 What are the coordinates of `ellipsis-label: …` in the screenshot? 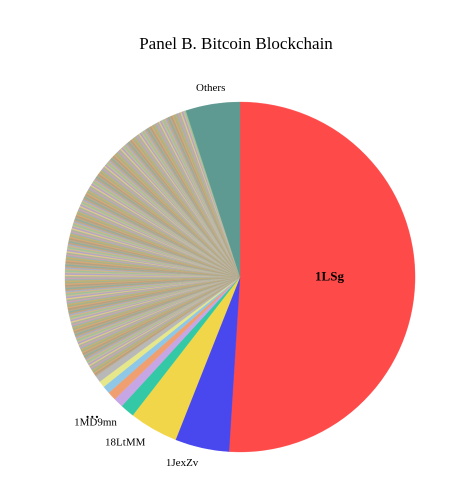 It's located at (92, 414).